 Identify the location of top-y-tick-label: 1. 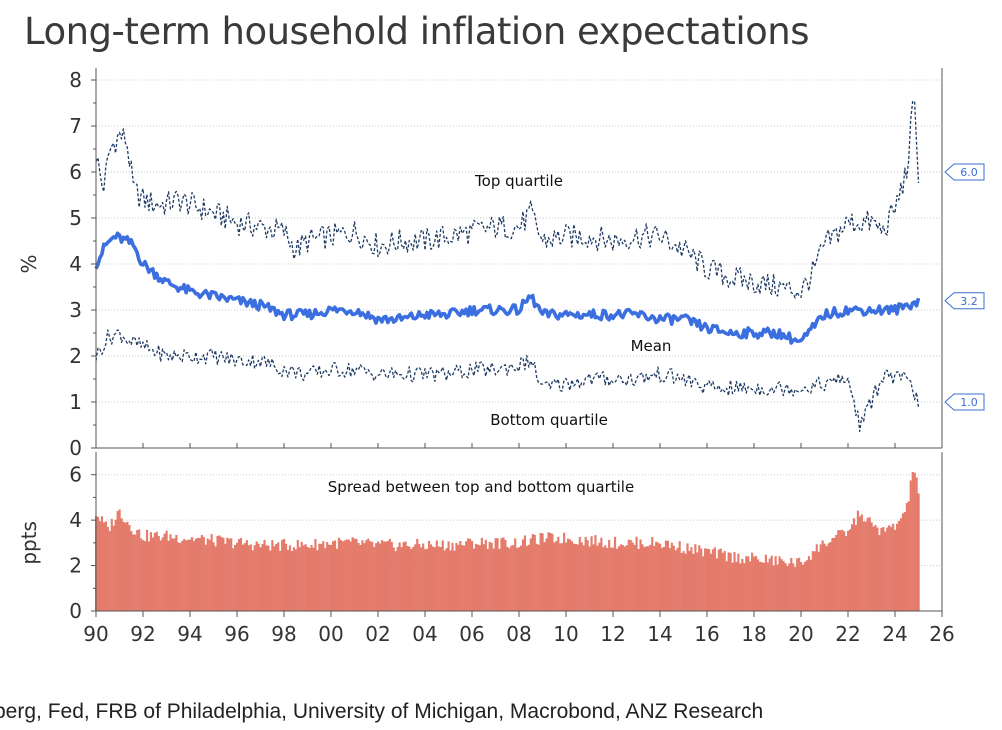
(75, 402).